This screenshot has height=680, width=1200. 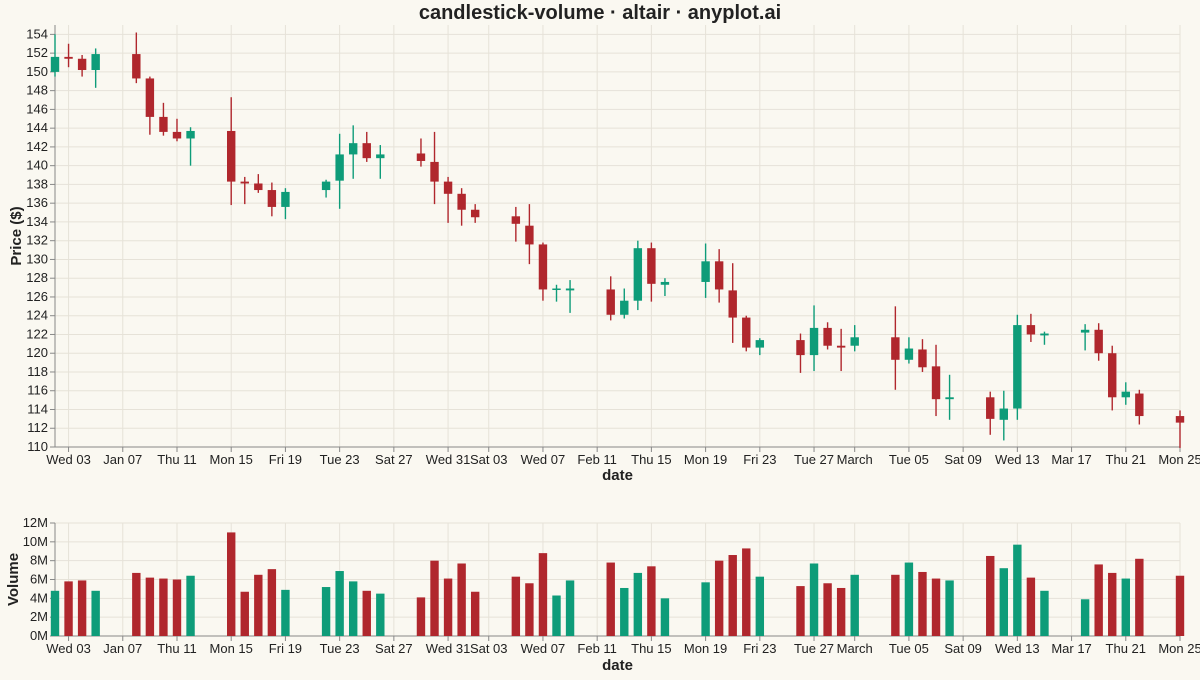 What do you see at coordinates (855, 459) in the screenshot?
I see `price-x-tick-label: March` at bounding box center [855, 459].